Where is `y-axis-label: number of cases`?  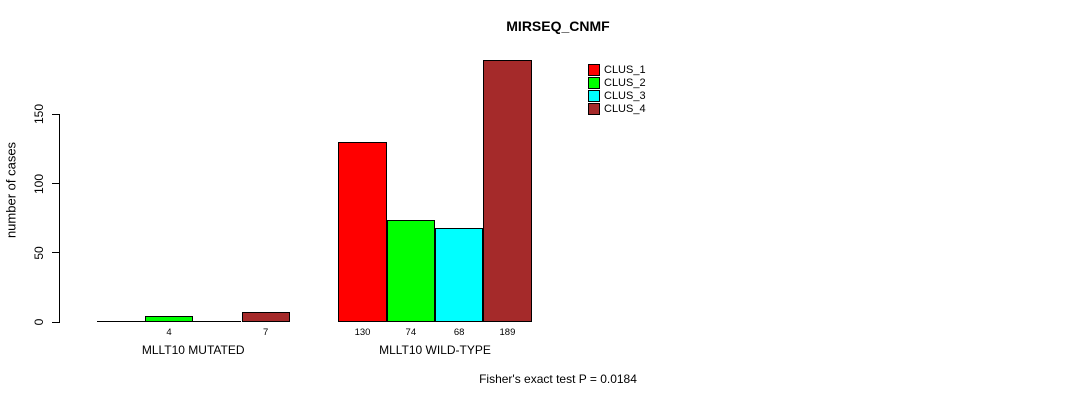
y-axis-label: number of cases is located at coordinates (11, 190).